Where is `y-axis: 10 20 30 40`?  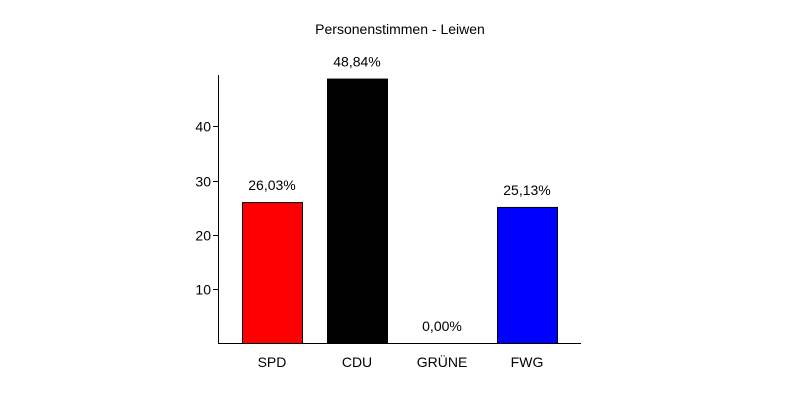 y-axis: 10 20 30 40 is located at coordinates (207, 209).